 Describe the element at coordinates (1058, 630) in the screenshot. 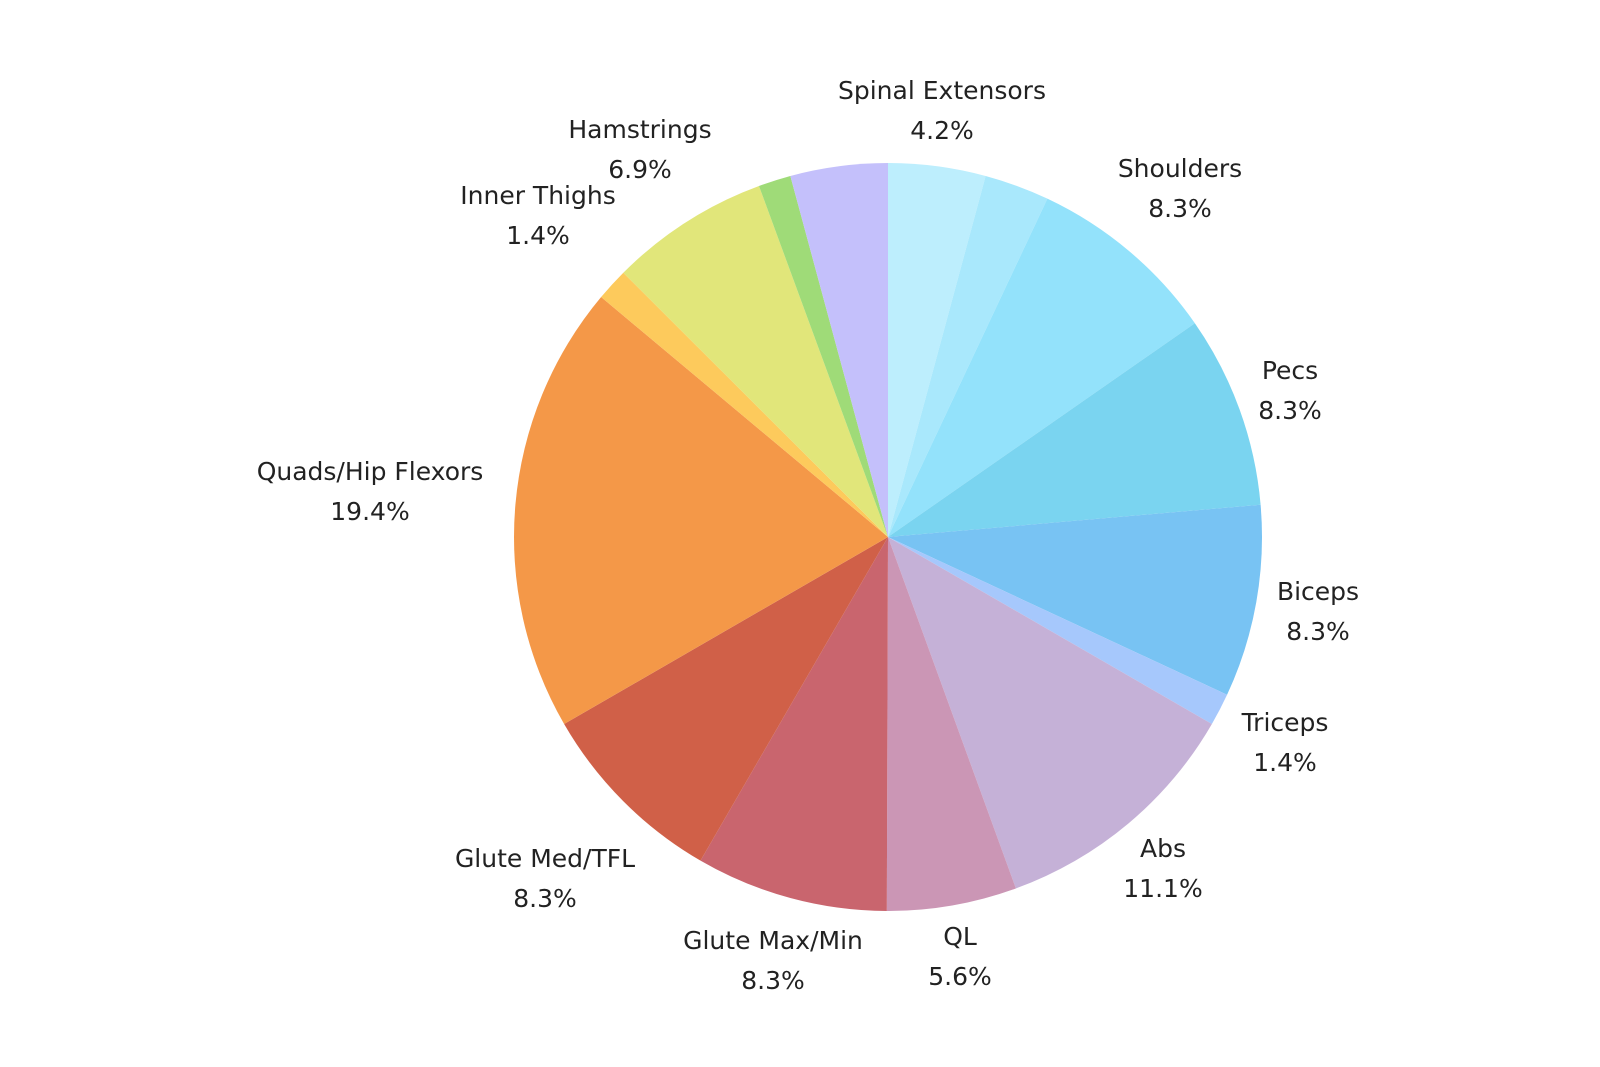

I see `pie-slice-triceps` at that location.